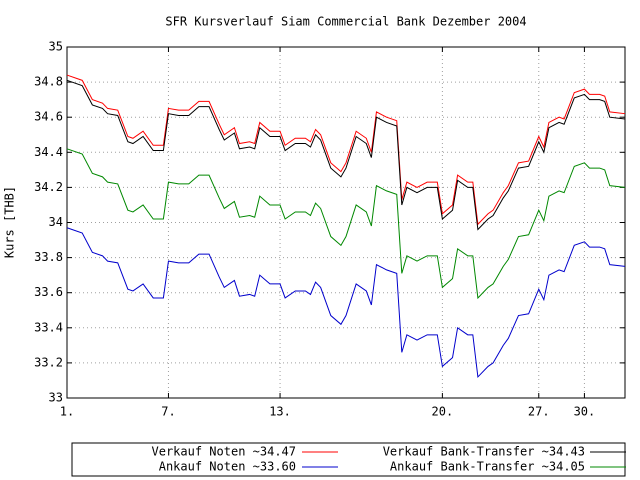  What do you see at coordinates (48, 82) in the screenshot?
I see `y-tick-label: 34.8` at bounding box center [48, 82].